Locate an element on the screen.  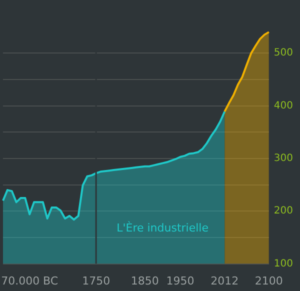
y-tick-label: 500 is located at coordinates (284, 53).